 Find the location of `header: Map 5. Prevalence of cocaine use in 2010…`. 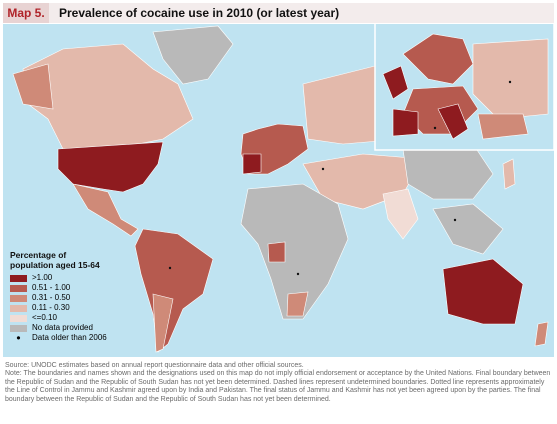

header: Map 5. Prevalence of cocaine use in 2010… is located at coordinates (278, 13).